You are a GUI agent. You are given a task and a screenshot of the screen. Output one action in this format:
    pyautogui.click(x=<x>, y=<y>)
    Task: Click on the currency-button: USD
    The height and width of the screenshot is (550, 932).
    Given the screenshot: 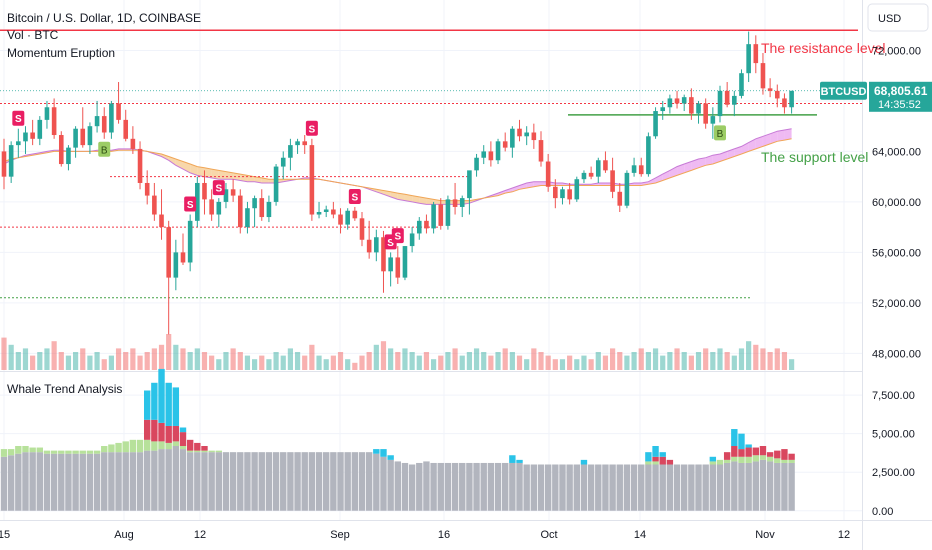 What is the action you would take?
    pyautogui.click(x=898, y=17)
    